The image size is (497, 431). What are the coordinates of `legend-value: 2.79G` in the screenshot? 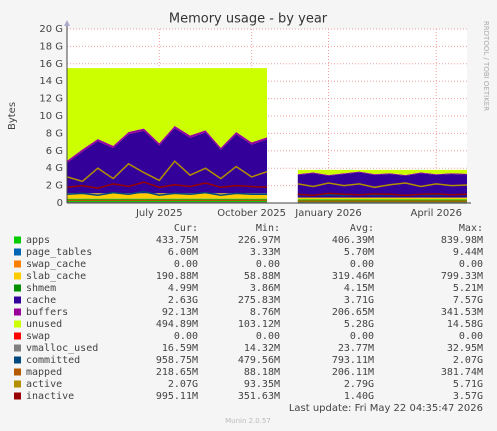 It's located at (359, 384).